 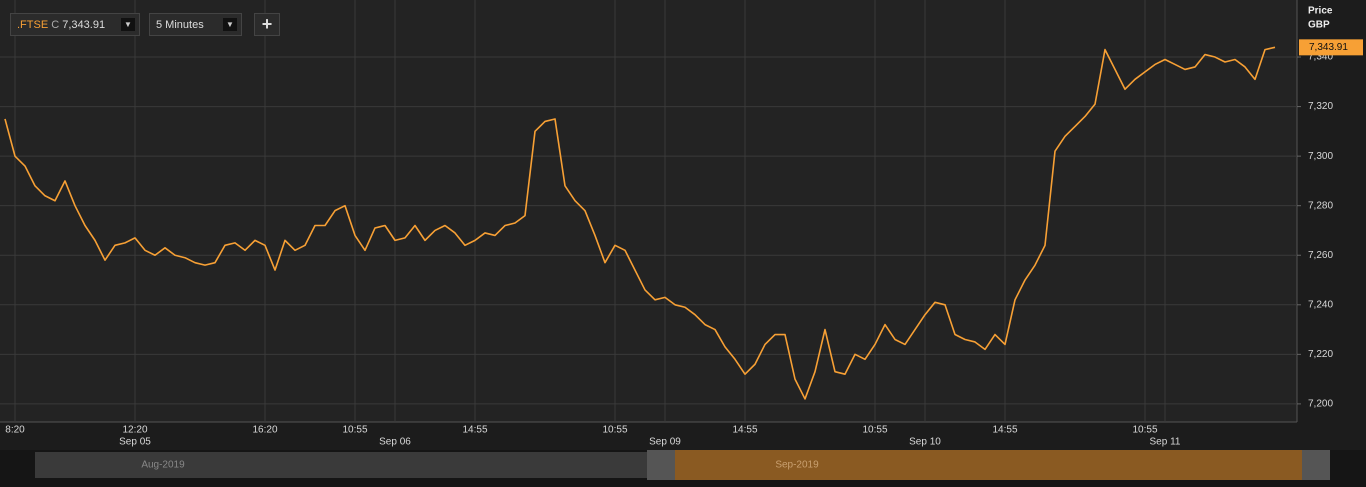 I want to click on last-price-box, so click(x=1331, y=47).